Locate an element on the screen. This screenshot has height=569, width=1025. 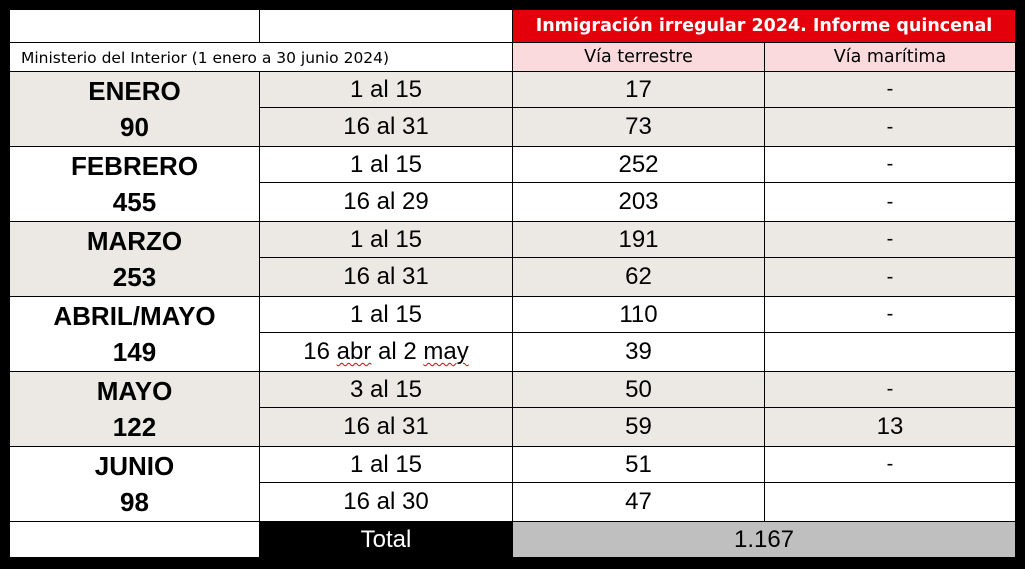
table-row: 16 abr al 2 may 39 is located at coordinates (513, 352).